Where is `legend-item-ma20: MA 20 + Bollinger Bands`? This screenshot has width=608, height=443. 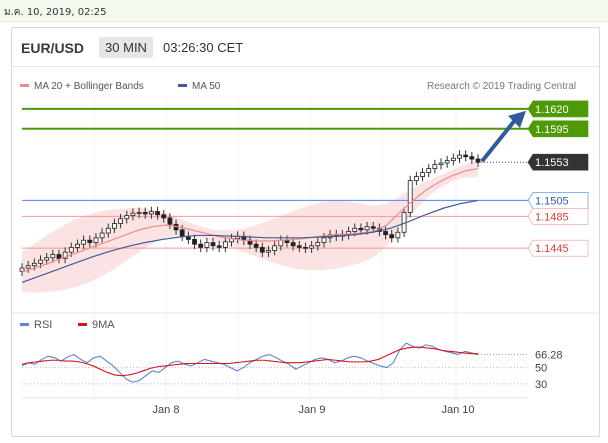 legend-item-ma20: MA 20 + Bollinger Bands is located at coordinates (82, 86).